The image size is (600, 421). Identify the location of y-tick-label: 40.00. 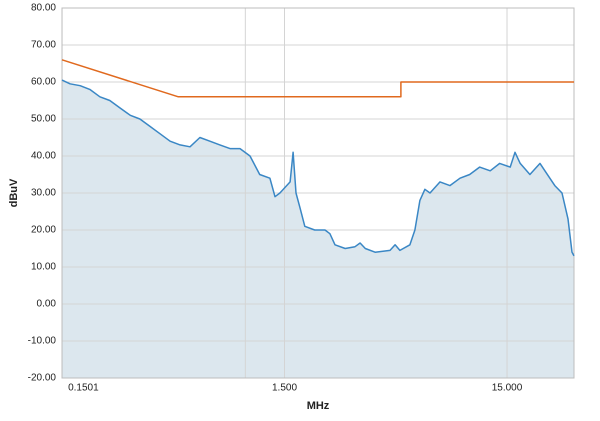
(43, 156).